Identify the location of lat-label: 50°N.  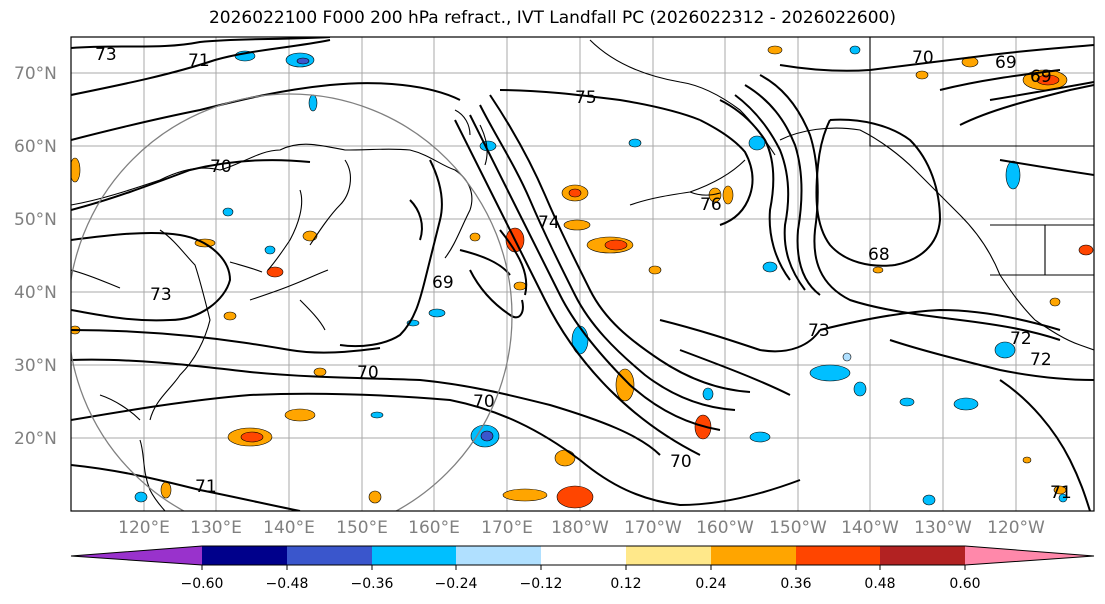
(35, 220).